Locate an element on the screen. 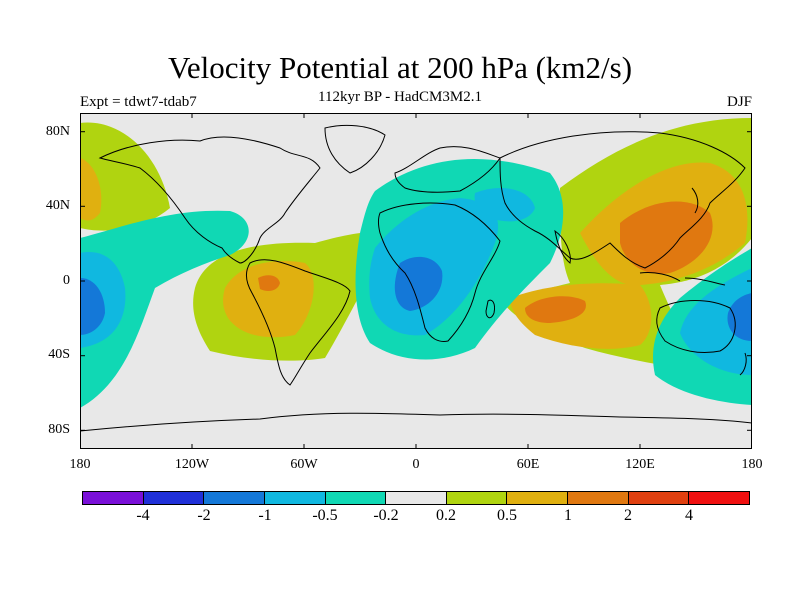 This screenshot has height=600, width=800. colorbar-label: 2 is located at coordinates (628, 515).